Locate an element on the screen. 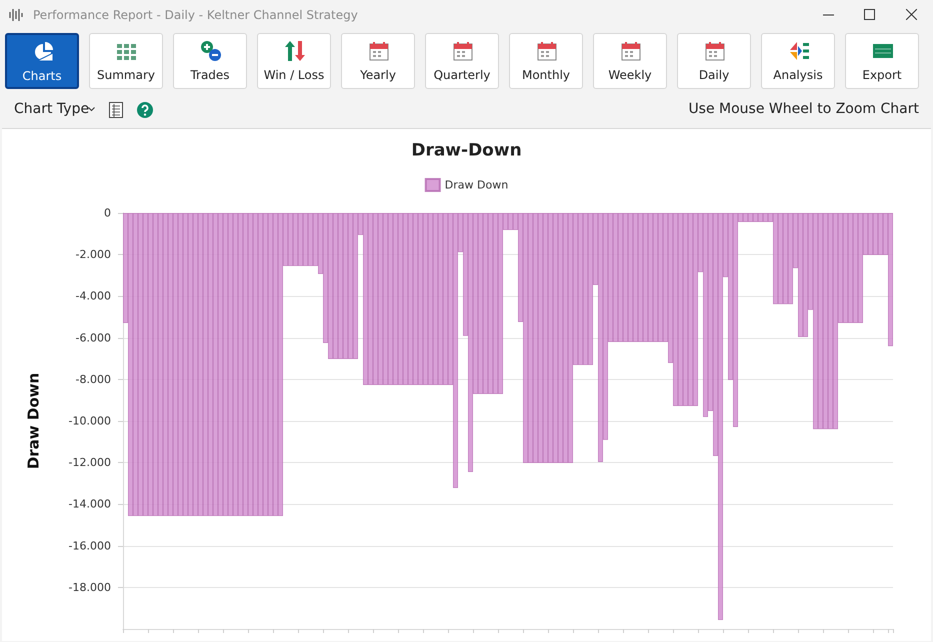  text: Win / Loss is located at coordinates (294, 75).